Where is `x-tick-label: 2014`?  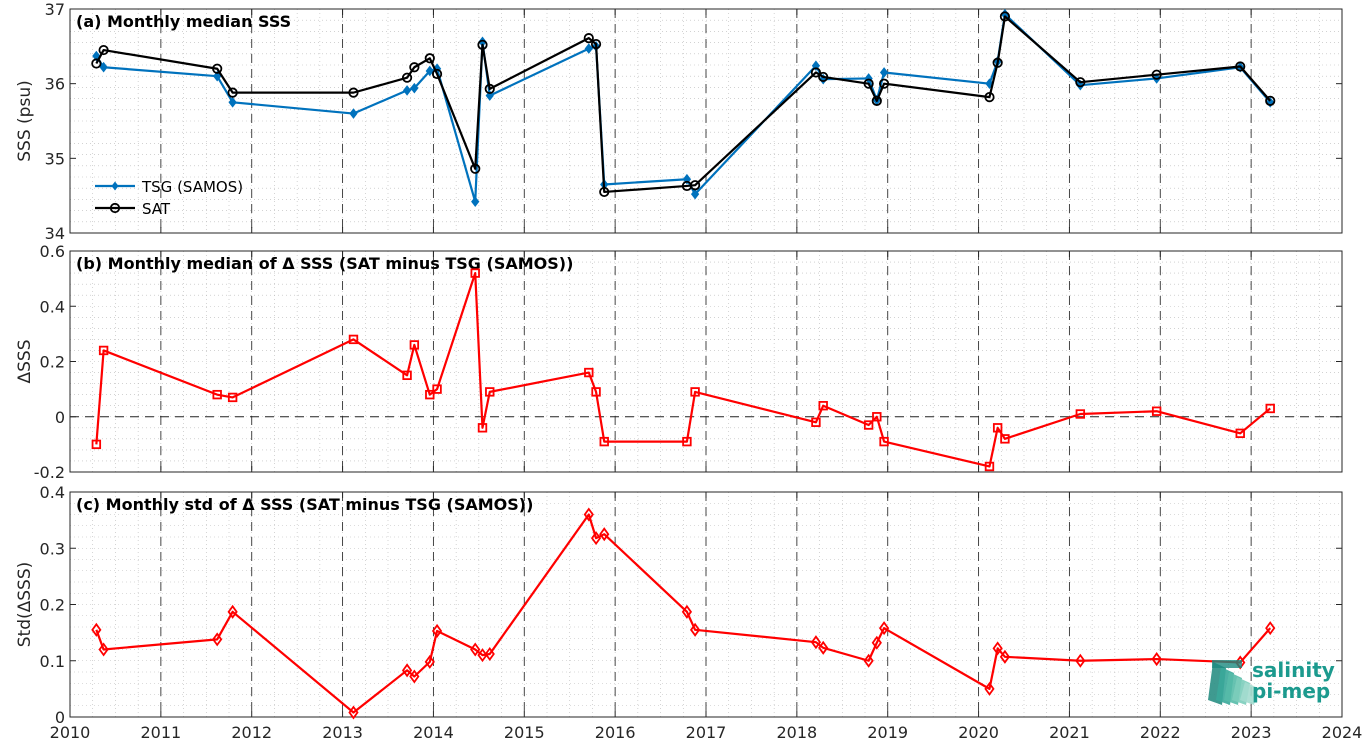 x-tick-label: 2014 is located at coordinates (433, 732).